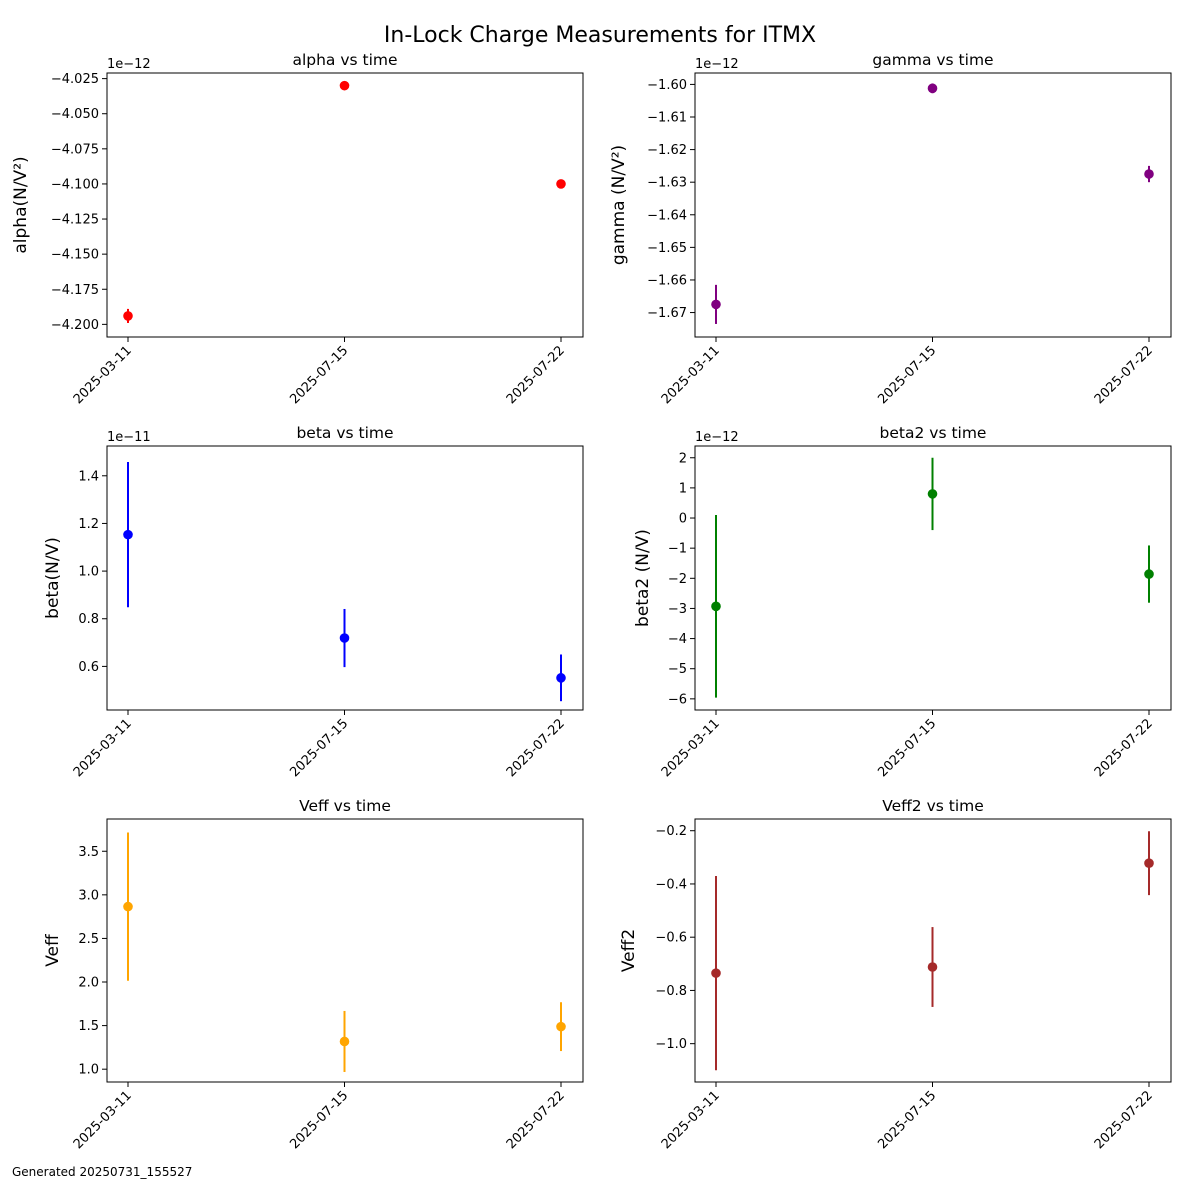 Image resolution: width=1200 pixels, height=1200 pixels. What do you see at coordinates (667, 150) in the screenshot?
I see `y-tick-label: −1.62` at bounding box center [667, 150].